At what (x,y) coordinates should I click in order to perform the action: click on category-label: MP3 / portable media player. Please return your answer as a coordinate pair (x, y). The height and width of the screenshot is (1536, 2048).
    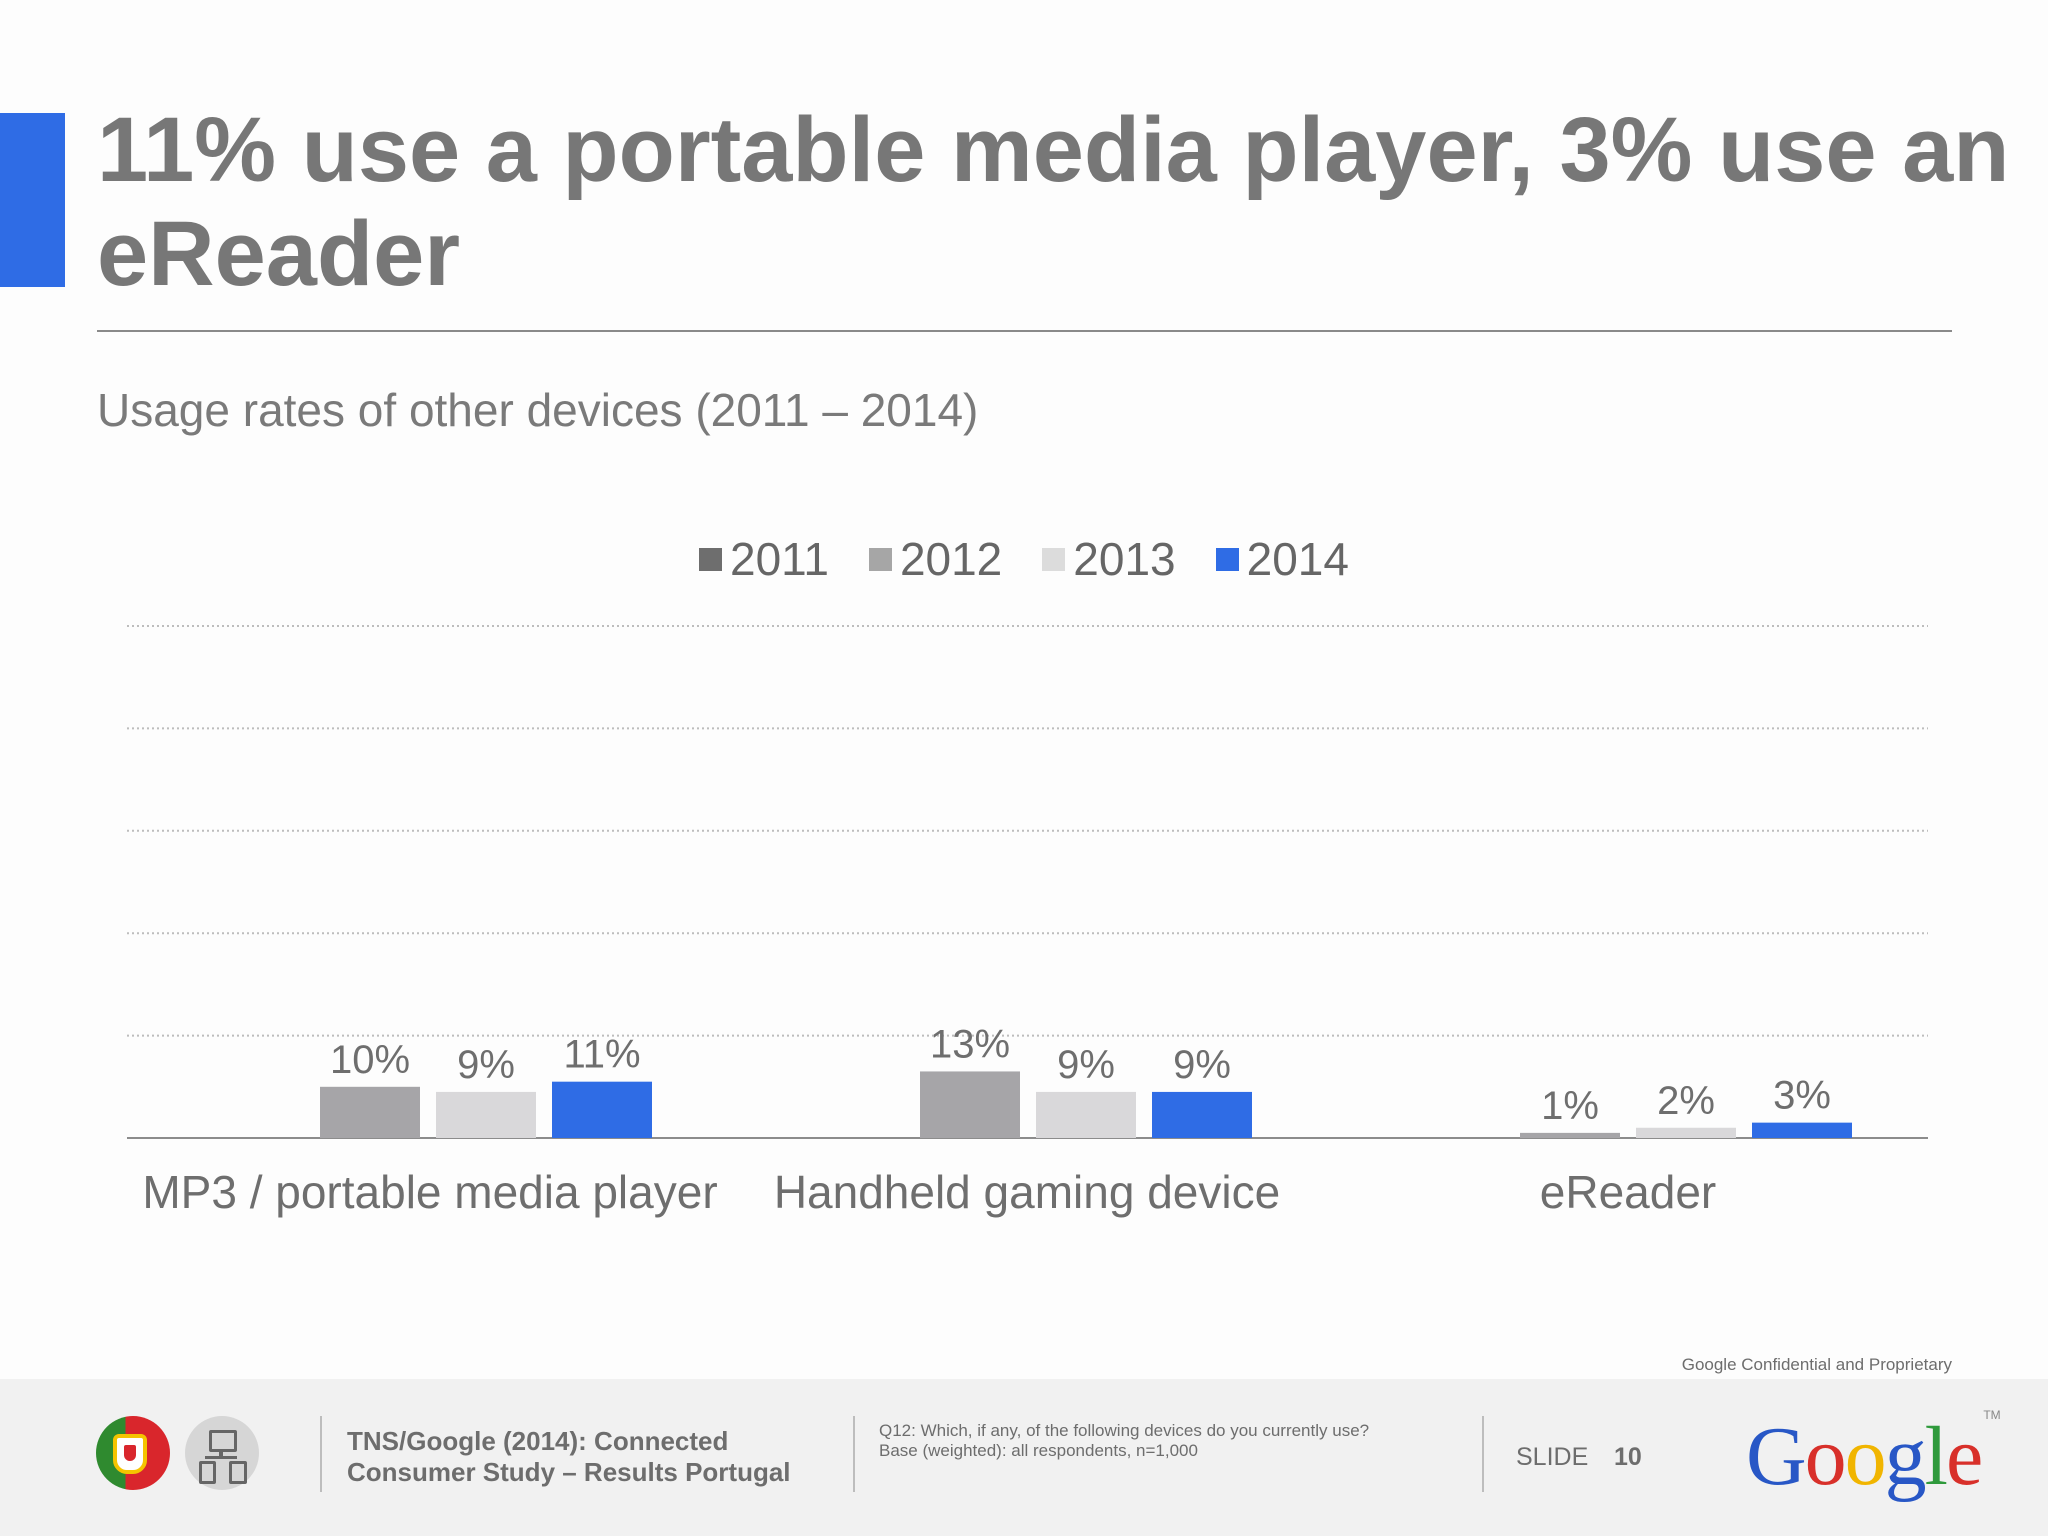
    Looking at the image, I should click on (429, 1192).